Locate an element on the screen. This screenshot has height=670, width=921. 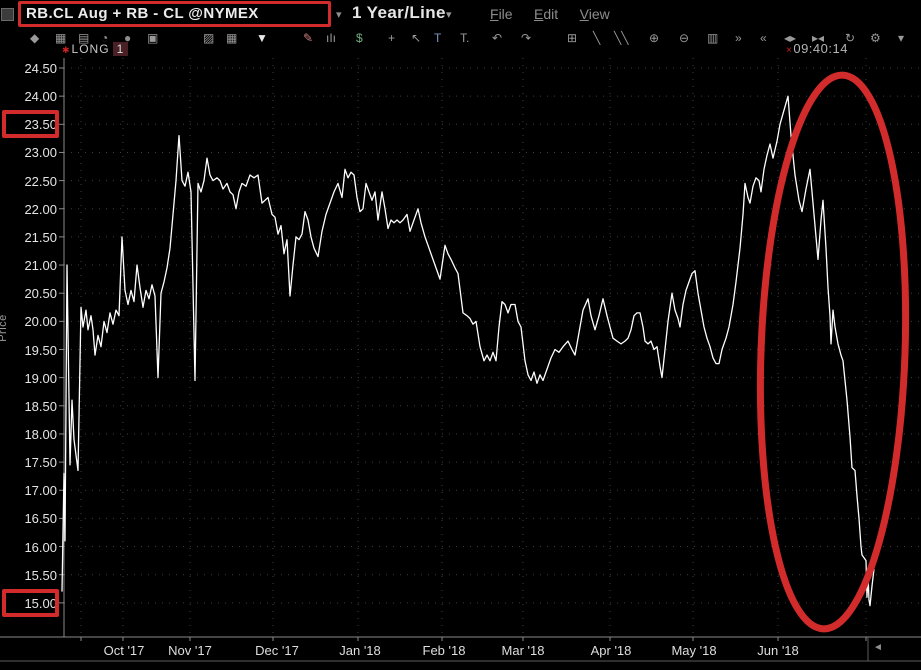
triangle-down-icon: ▼ is located at coordinates (262, 38).